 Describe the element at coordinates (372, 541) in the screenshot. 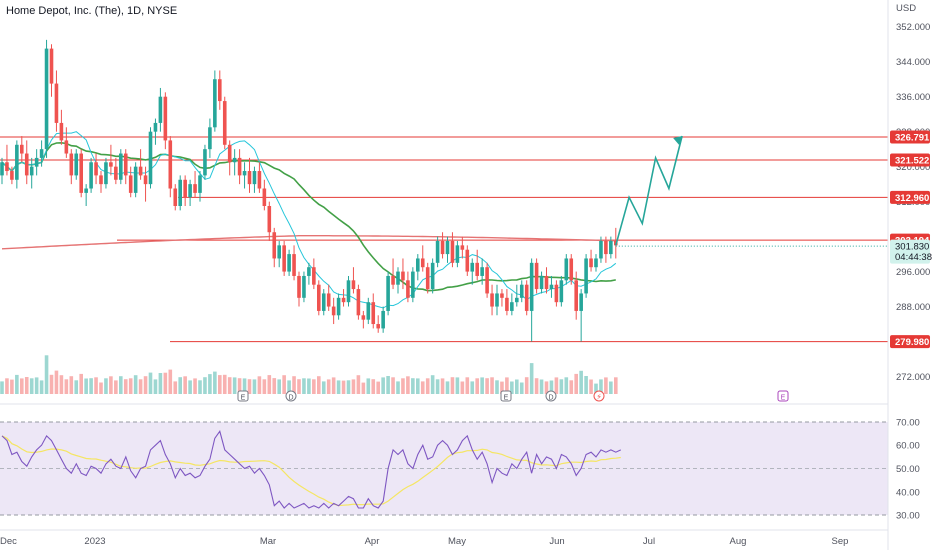

I see `time-tick-label: Apr` at that location.